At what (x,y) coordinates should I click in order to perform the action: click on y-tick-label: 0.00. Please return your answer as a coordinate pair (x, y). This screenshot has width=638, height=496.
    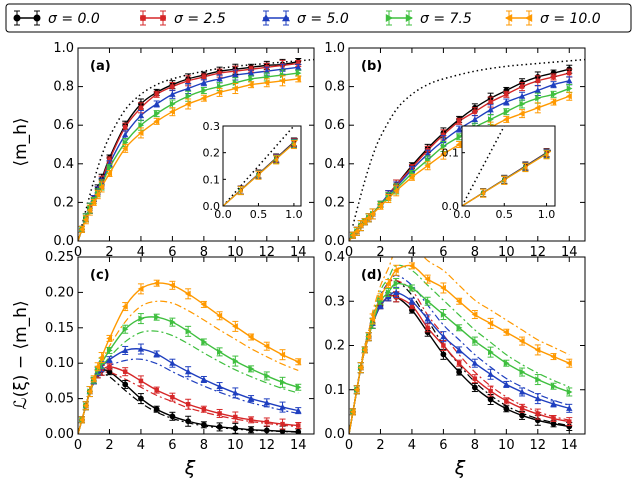
    Looking at the image, I should click on (59, 434).